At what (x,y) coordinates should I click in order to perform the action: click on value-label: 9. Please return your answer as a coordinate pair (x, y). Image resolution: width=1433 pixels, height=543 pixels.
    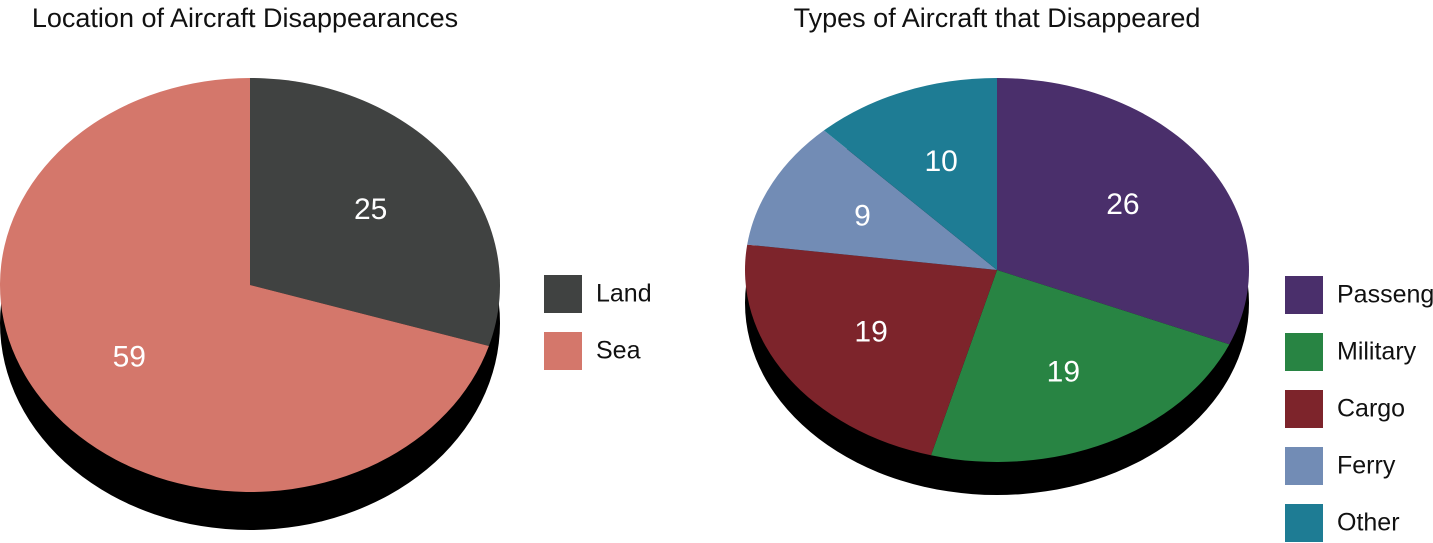
    Looking at the image, I should click on (862, 215).